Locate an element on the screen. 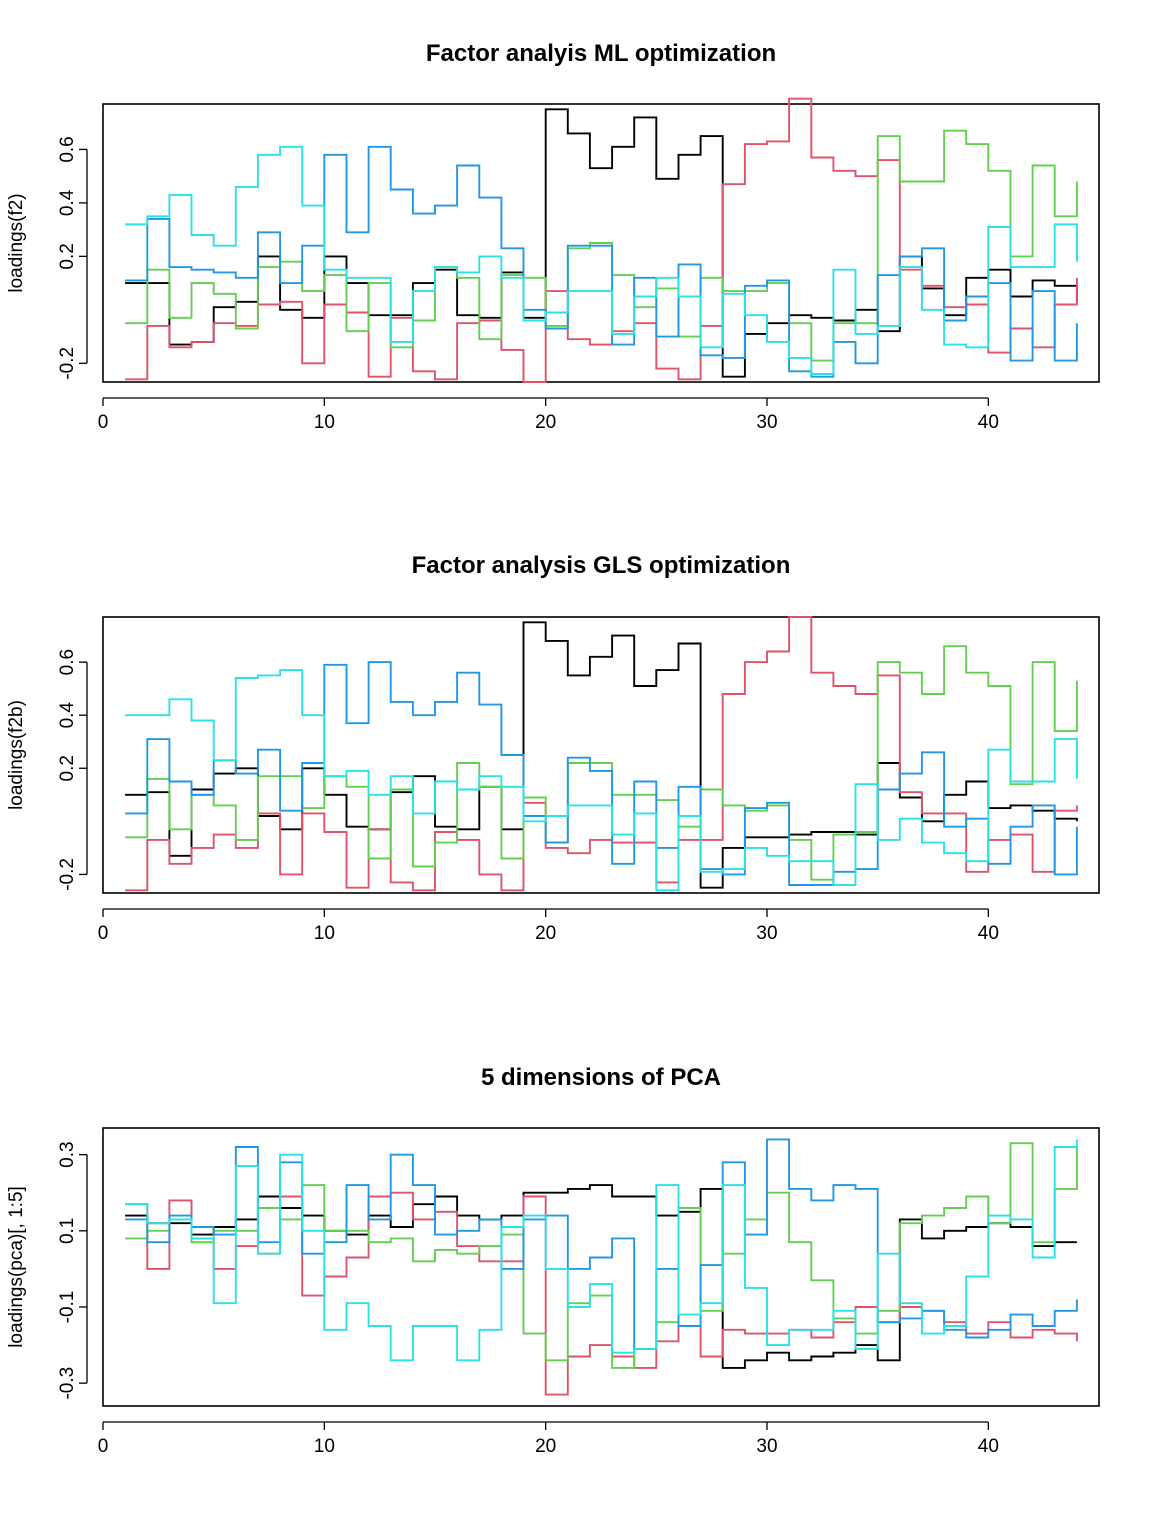 The height and width of the screenshot is (1536, 1152). chart-title: Factor analyis ML optimization is located at coordinates (601, 53).